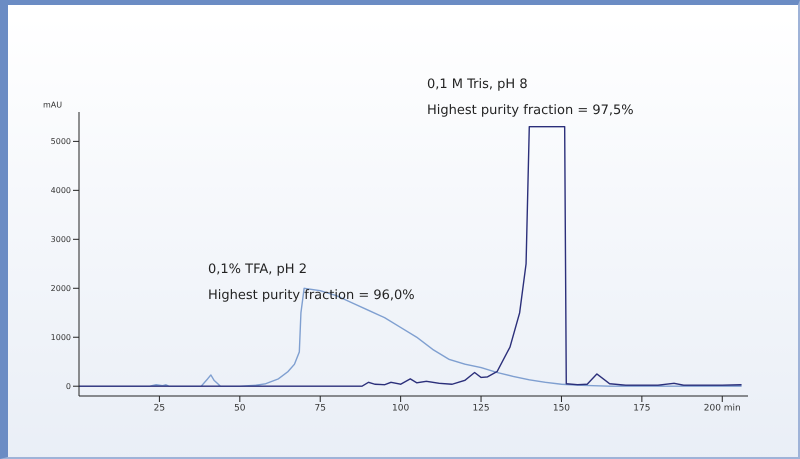  What do you see at coordinates (68, 387) in the screenshot?
I see `y-tick-label: 0` at bounding box center [68, 387].